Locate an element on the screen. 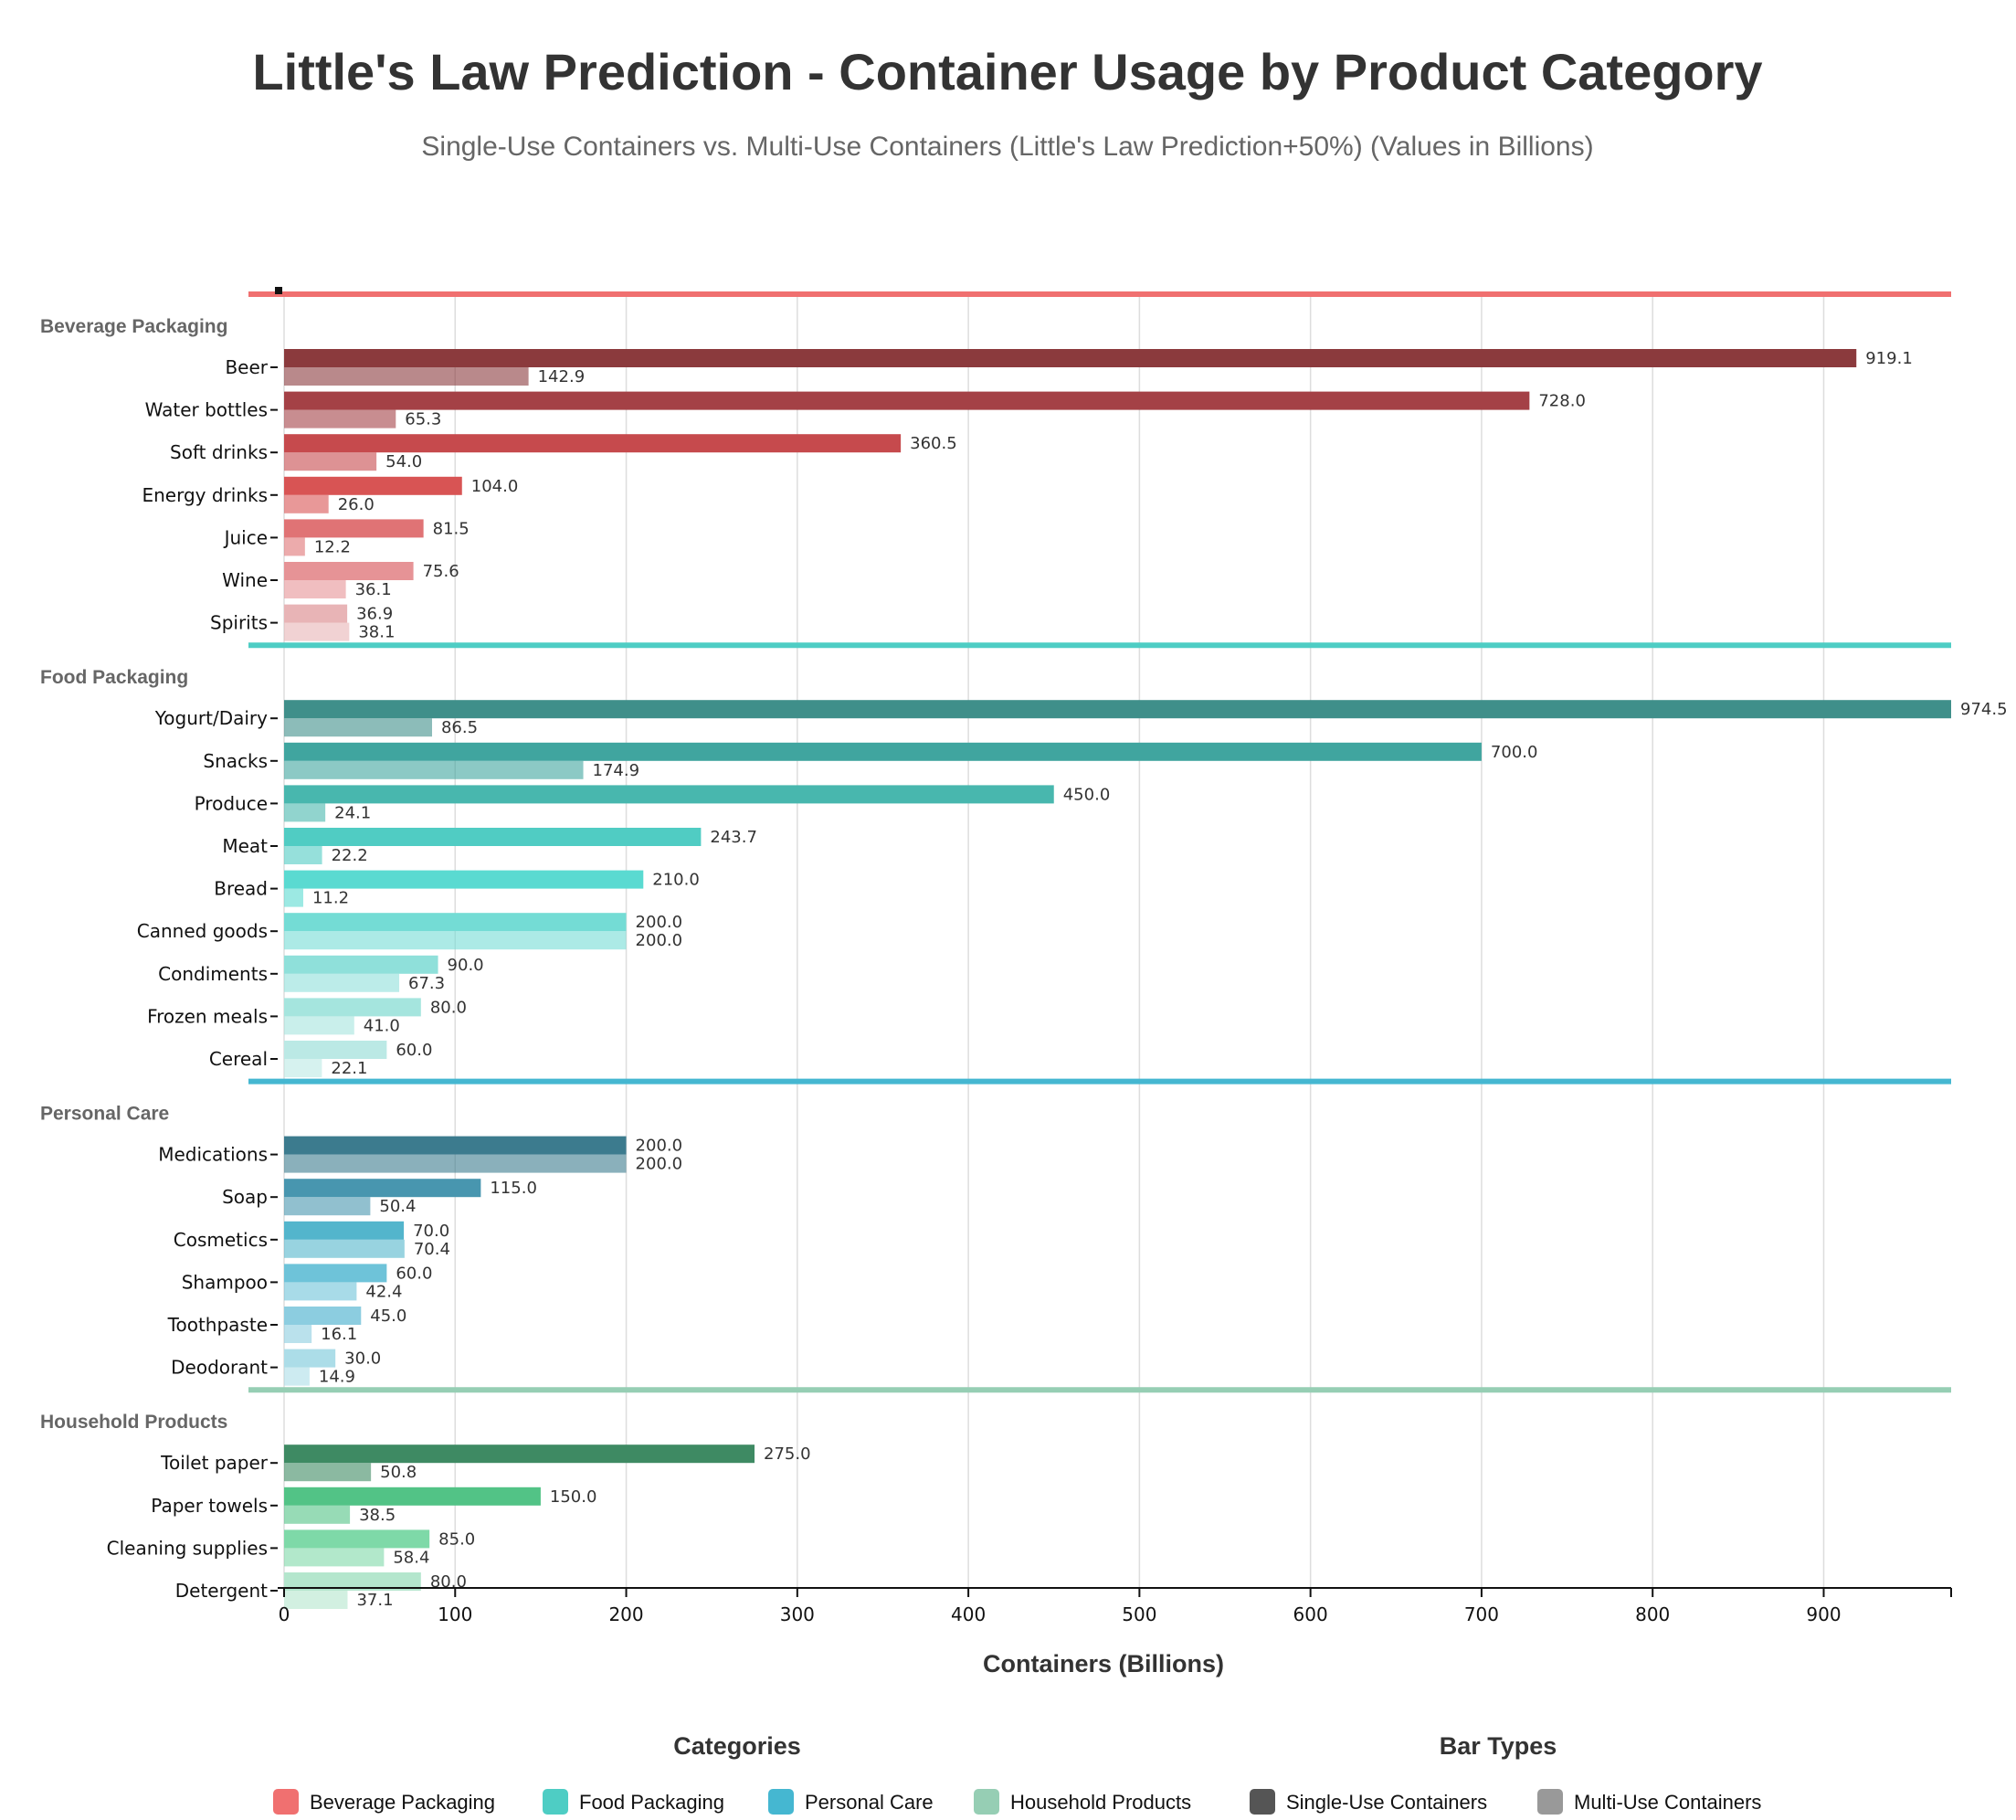 This screenshot has width=2016, height=1820. category-label: Yogurt/Dairy is located at coordinates (211, 718).